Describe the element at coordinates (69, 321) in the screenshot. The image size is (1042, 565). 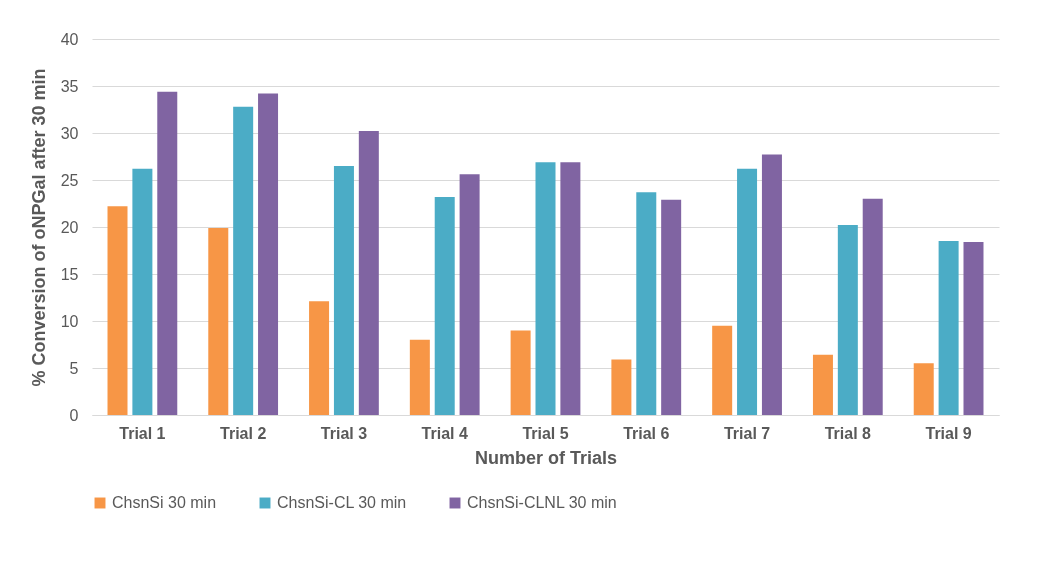
I see `y-tick-label: 10` at that location.